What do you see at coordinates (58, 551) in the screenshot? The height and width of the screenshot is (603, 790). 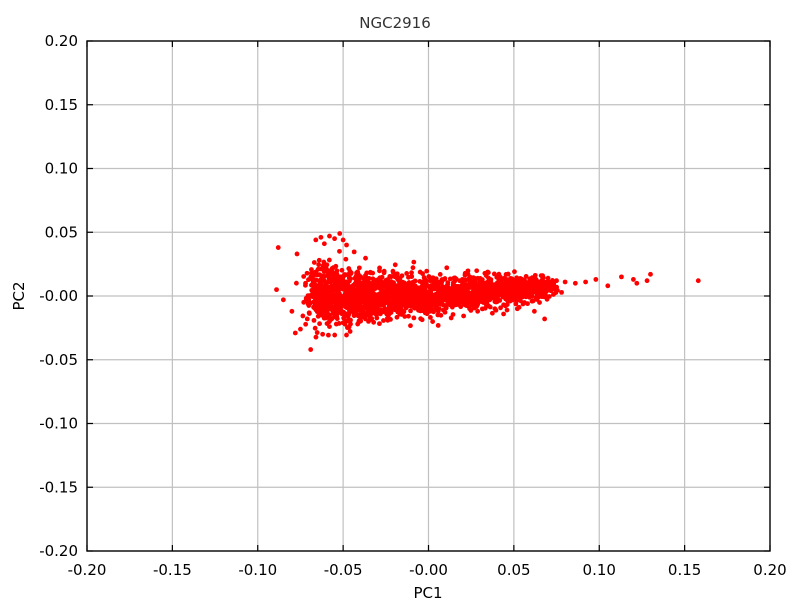 I see `y-tick-label: -0.20` at bounding box center [58, 551].